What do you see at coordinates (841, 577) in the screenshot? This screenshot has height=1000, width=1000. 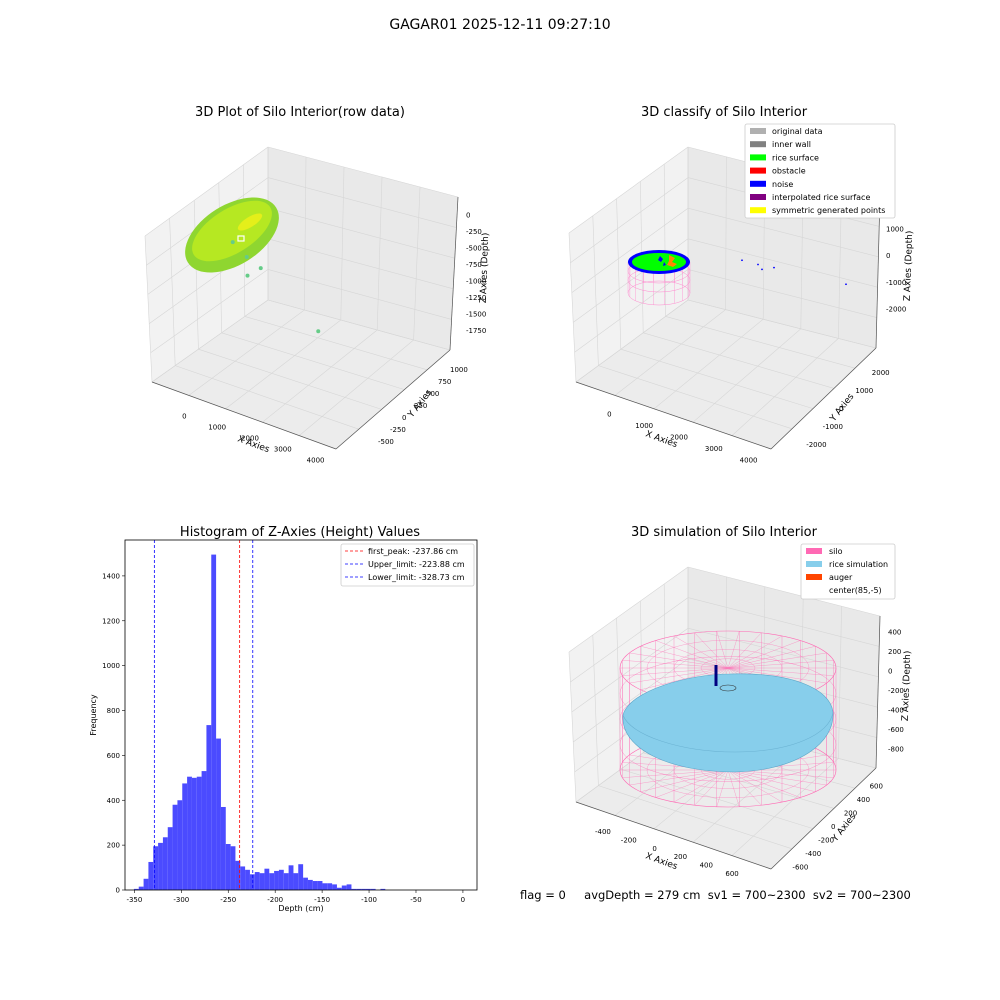 I see `legend-label: auger` at bounding box center [841, 577].